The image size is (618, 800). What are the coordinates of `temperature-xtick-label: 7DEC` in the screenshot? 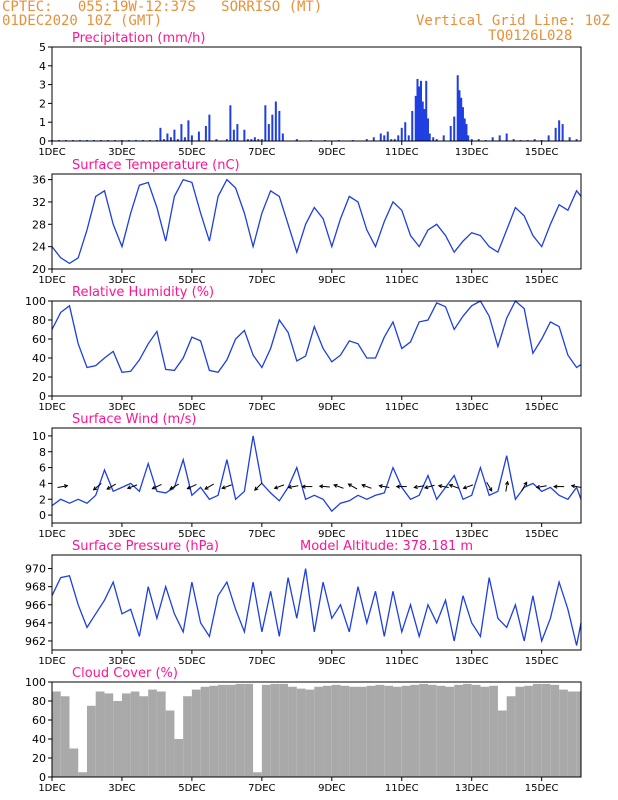 It's located at (261, 280).